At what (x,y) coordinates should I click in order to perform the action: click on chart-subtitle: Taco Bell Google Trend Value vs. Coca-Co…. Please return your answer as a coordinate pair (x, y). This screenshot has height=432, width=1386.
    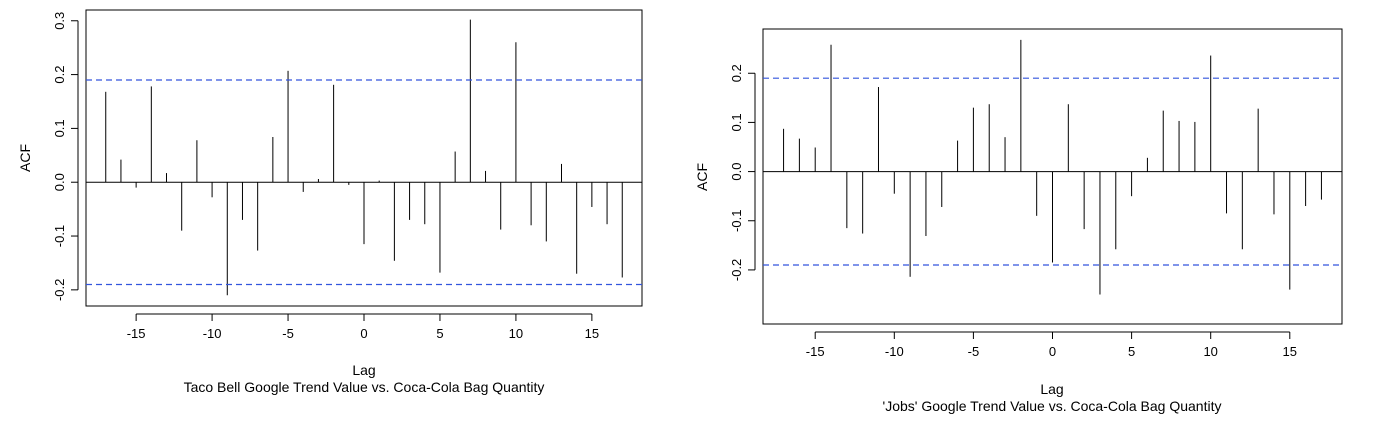
    Looking at the image, I should click on (364, 387).